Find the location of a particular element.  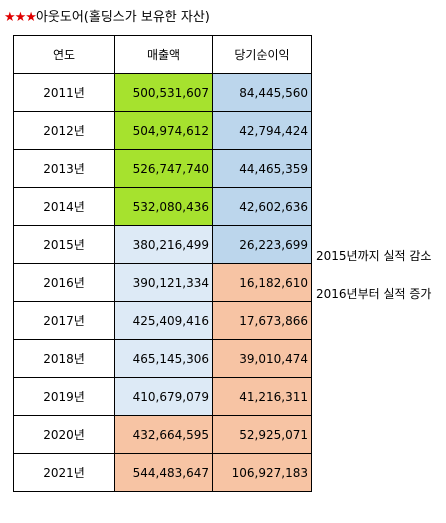

cell-net-profit: 42,794,424 is located at coordinates (262, 130).